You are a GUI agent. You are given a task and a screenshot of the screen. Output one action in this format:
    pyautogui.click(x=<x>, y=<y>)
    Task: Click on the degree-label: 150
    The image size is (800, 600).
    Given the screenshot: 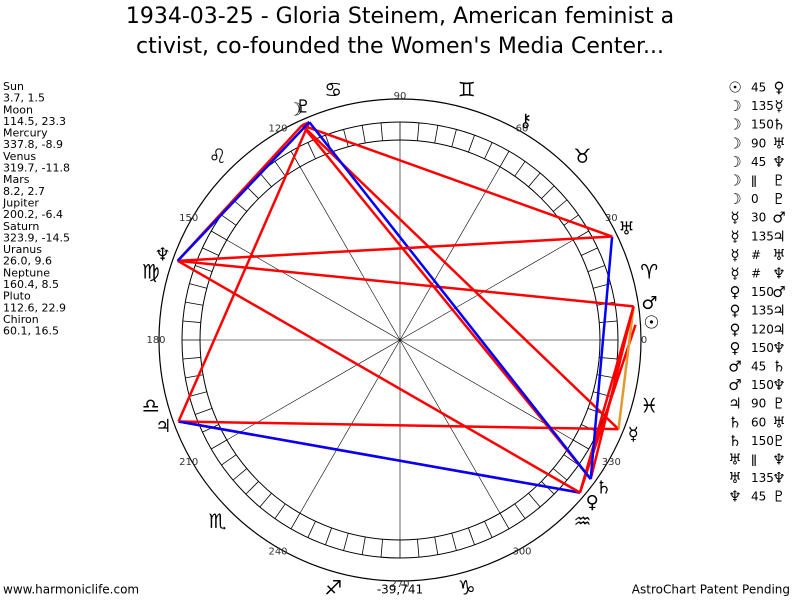 What is the action you would take?
    pyautogui.click(x=188, y=218)
    